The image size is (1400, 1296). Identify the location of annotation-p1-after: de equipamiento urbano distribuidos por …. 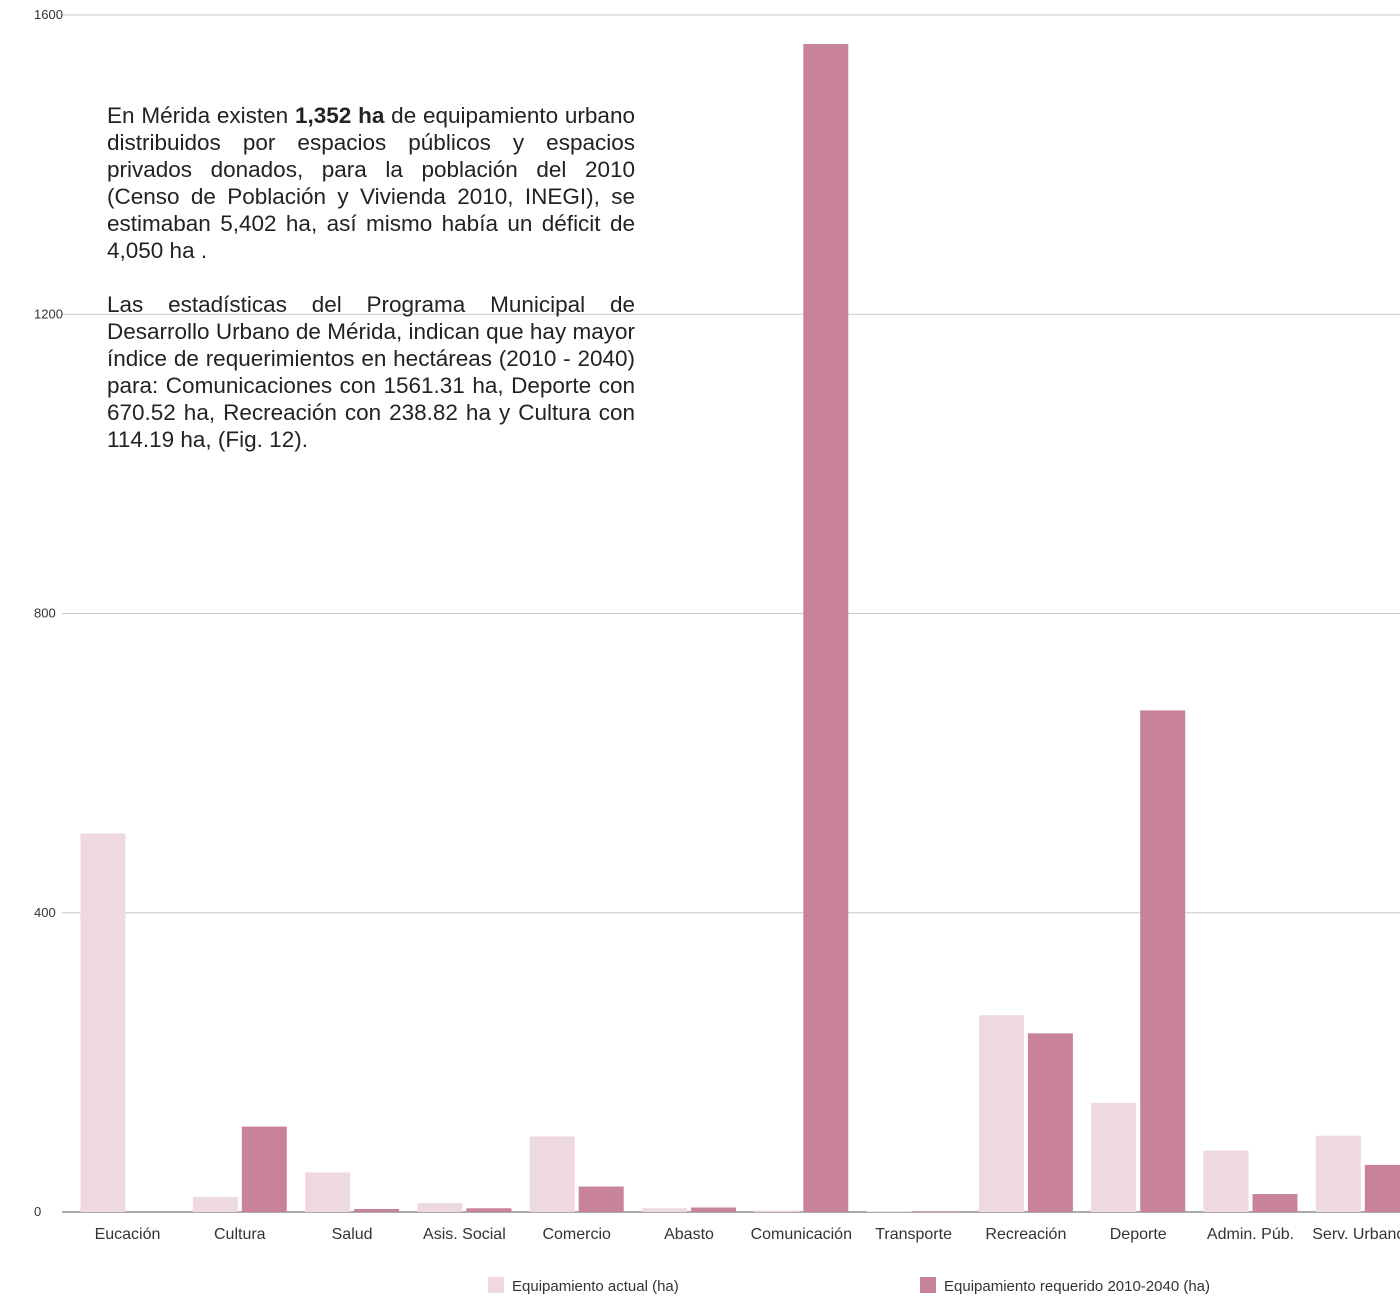
(371, 183).